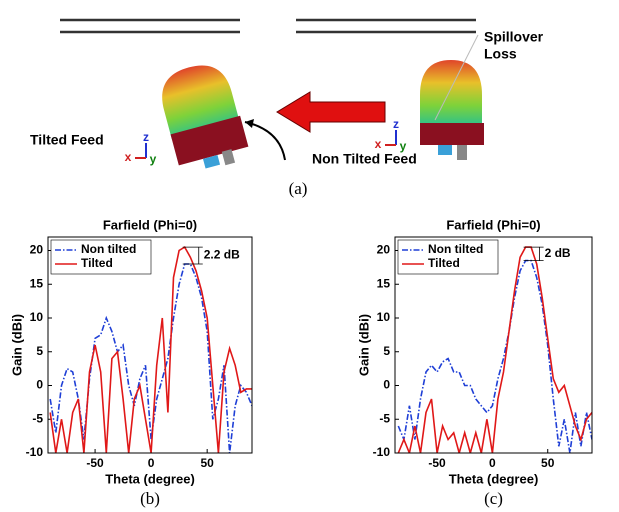  Describe the element at coordinates (205, 117) in the screenshot. I see `tilted-feed` at that location.